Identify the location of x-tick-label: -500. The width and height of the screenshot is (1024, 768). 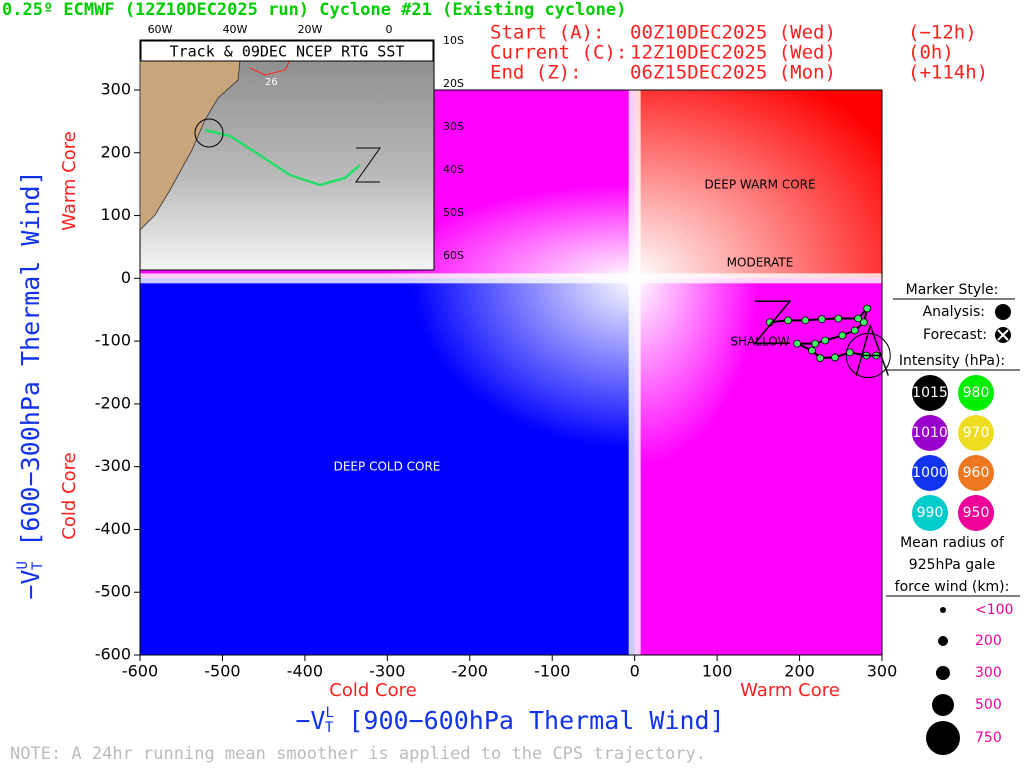
(222, 671).